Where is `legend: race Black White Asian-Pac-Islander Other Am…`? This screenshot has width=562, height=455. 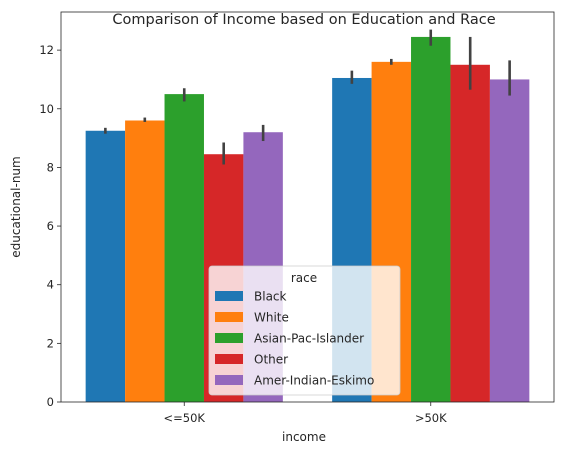 legend: race Black White Asian-Pac-Islander Other Am… is located at coordinates (304, 330).